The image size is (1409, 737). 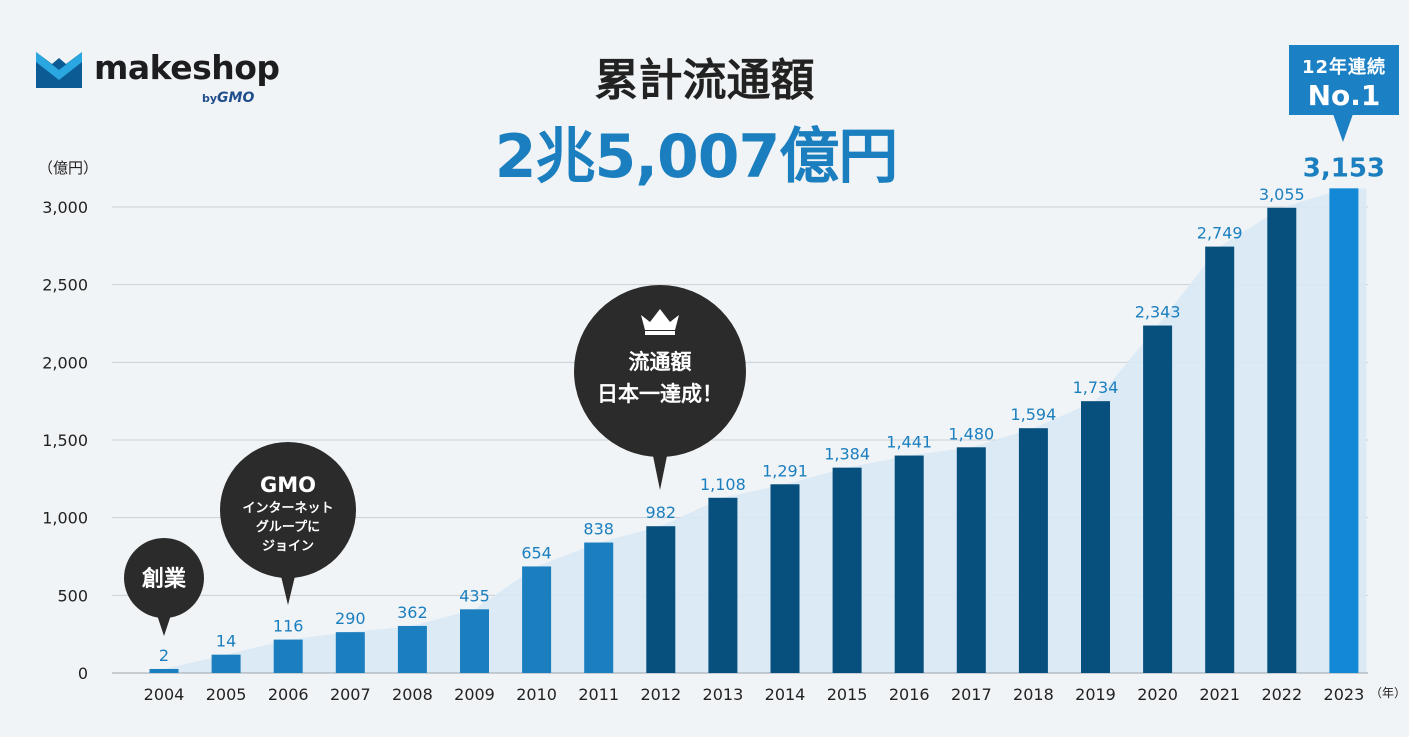 What do you see at coordinates (65, 518) in the screenshot?
I see `y-tick-label: 1,000` at bounding box center [65, 518].